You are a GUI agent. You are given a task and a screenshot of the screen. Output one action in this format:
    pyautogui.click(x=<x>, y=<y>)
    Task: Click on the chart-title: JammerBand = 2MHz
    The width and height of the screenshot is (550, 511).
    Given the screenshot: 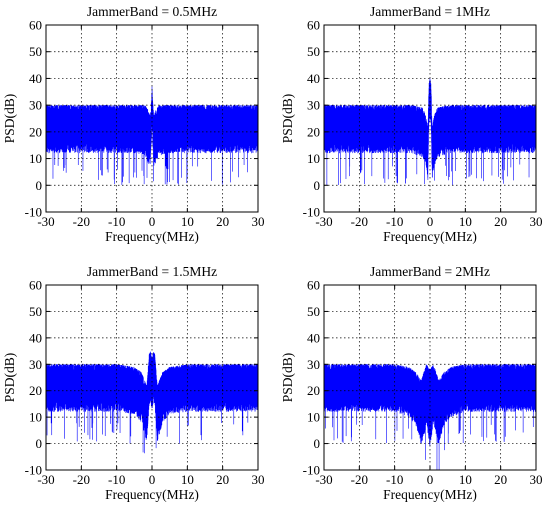 What is the action you would take?
    pyautogui.click(x=430, y=271)
    